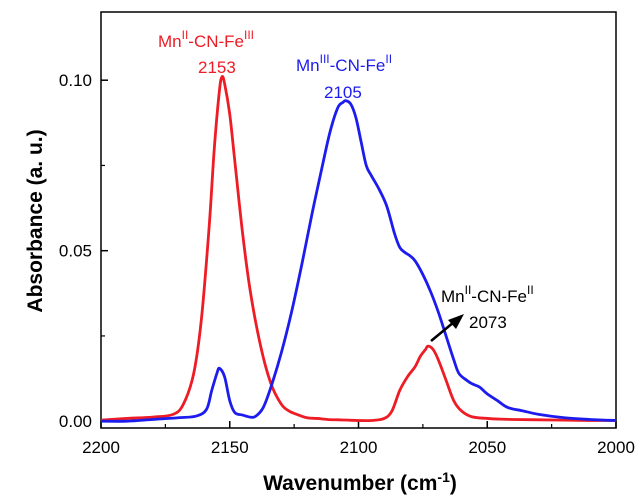  What do you see at coordinates (447, 328) in the screenshot?
I see `annotation-arrow` at bounding box center [447, 328].